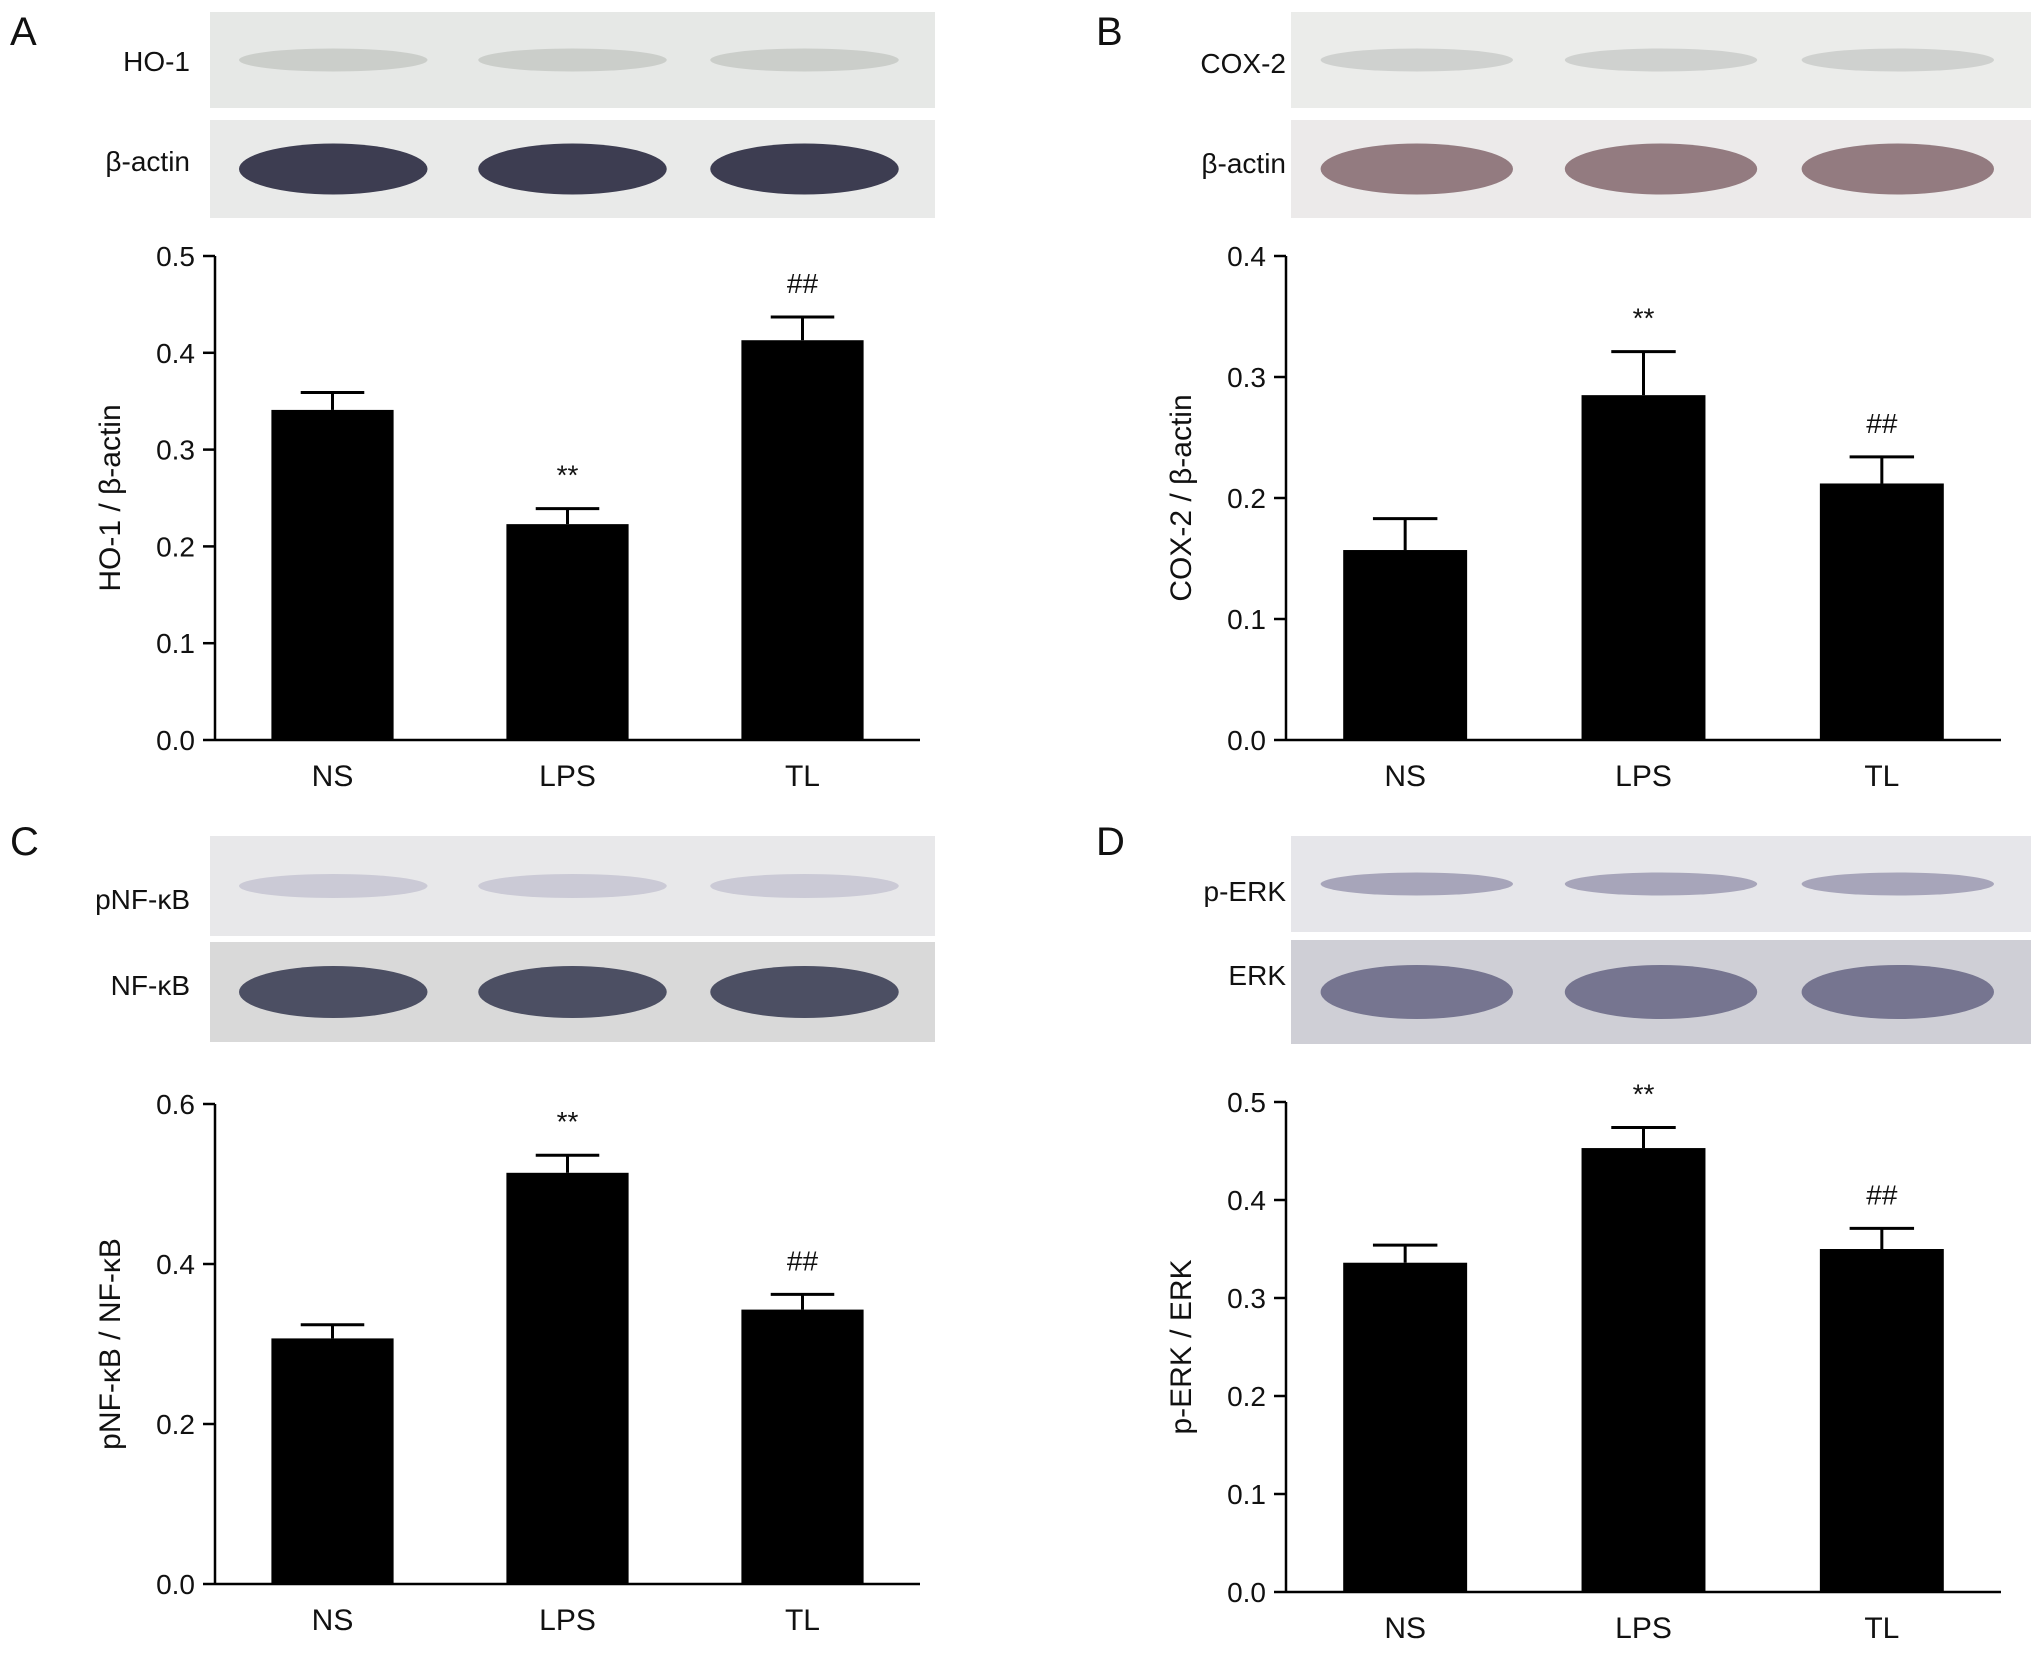 The image size is (2031, 1657). I want to click on panel-letter: C, so click(24, 842).